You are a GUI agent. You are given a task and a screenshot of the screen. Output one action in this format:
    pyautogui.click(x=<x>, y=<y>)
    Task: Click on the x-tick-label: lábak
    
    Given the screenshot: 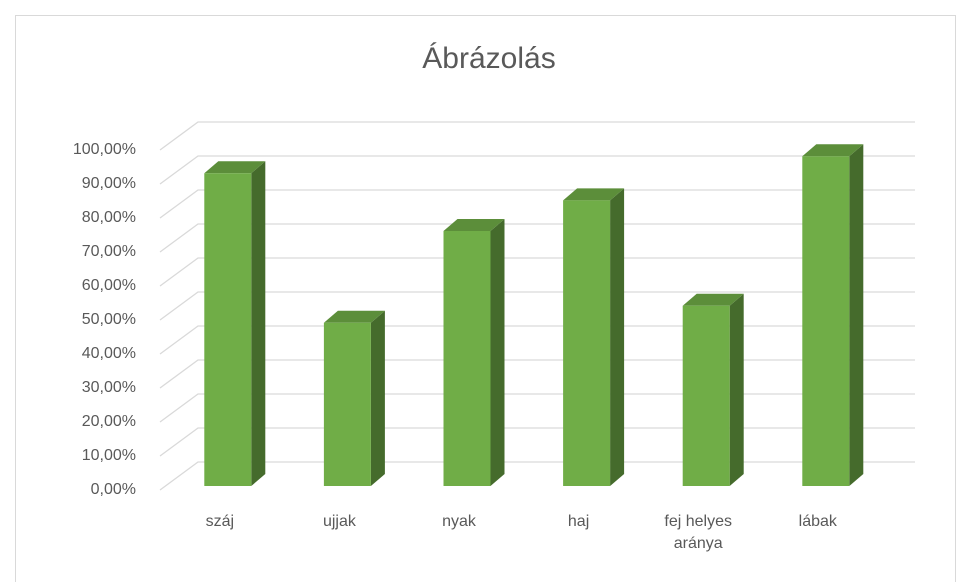 What is the action you would take?
    pyautogui.click(x=817, y=521)
    